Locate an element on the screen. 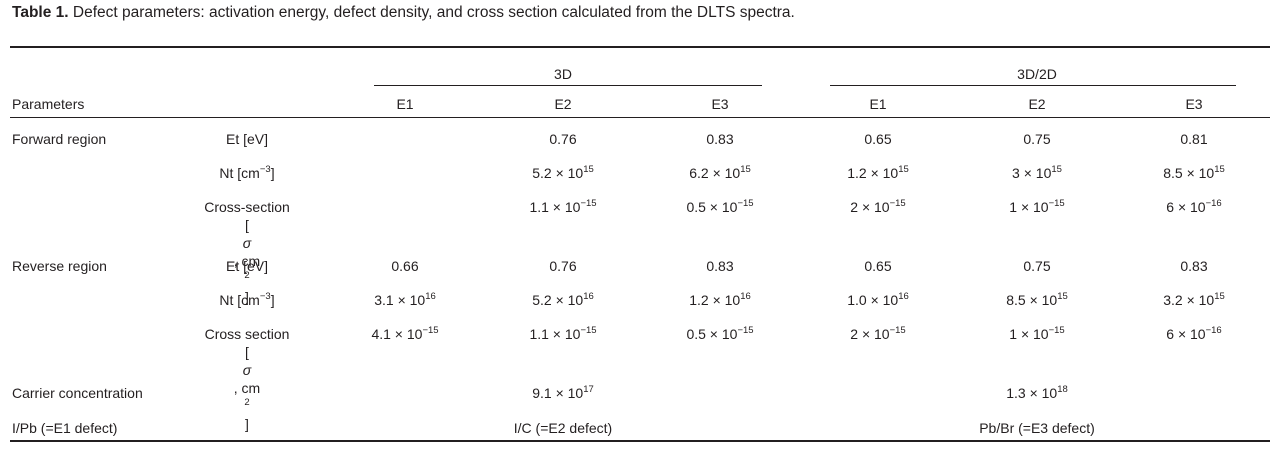  mantissa: 9.1 × 10 is located at coordinates (558, 393).